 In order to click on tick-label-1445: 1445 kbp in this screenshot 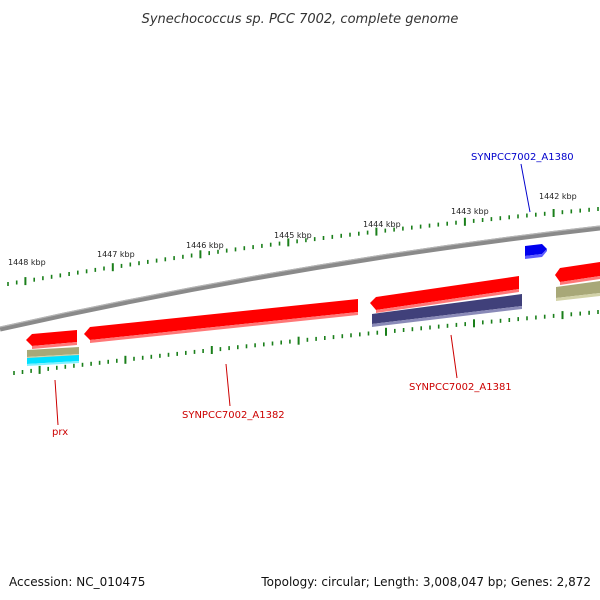, I will do `click(293, 235)`.